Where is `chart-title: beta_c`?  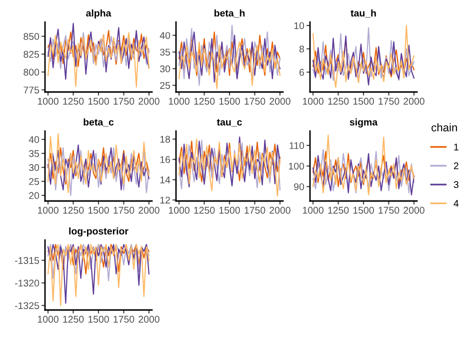 chart-title: beta_c is located at coordinates (99, 122).